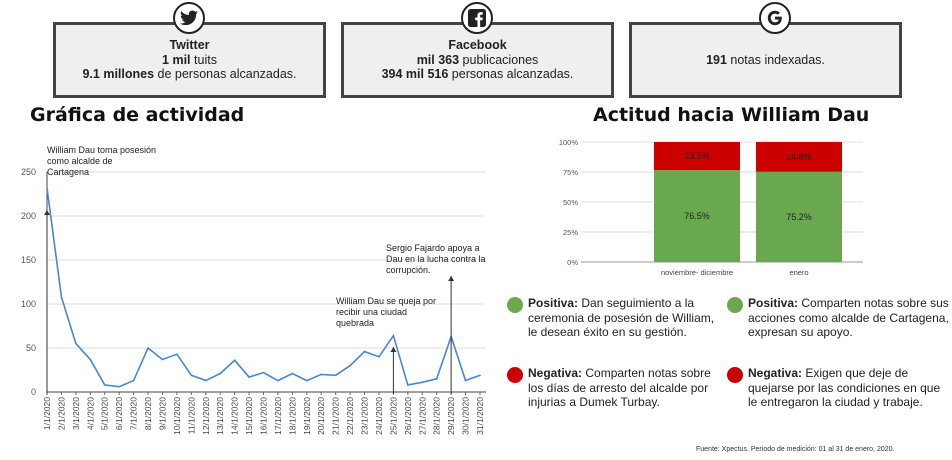  I want to click on x-tick-label: 13/1/2020, so click(220, 416).